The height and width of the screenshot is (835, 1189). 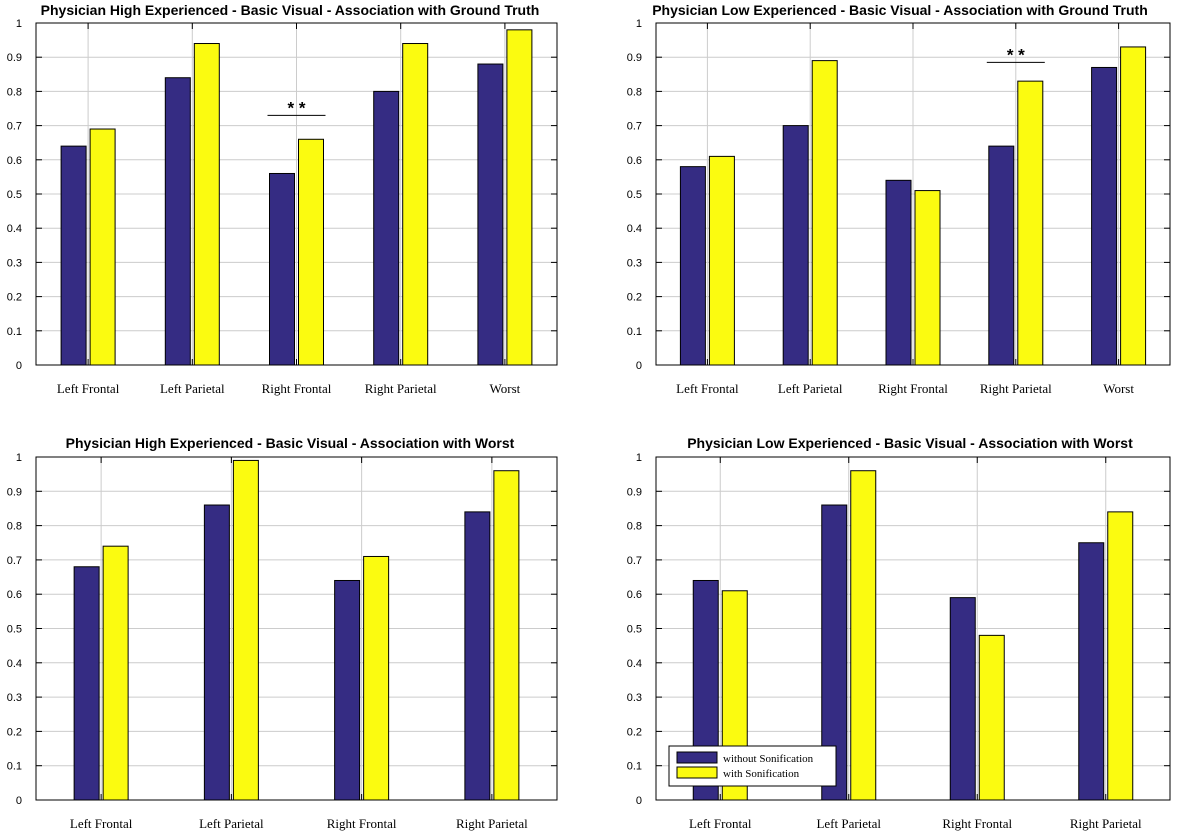 I want to click on y-tick-label: 0.8, so click(x=634, y=92).